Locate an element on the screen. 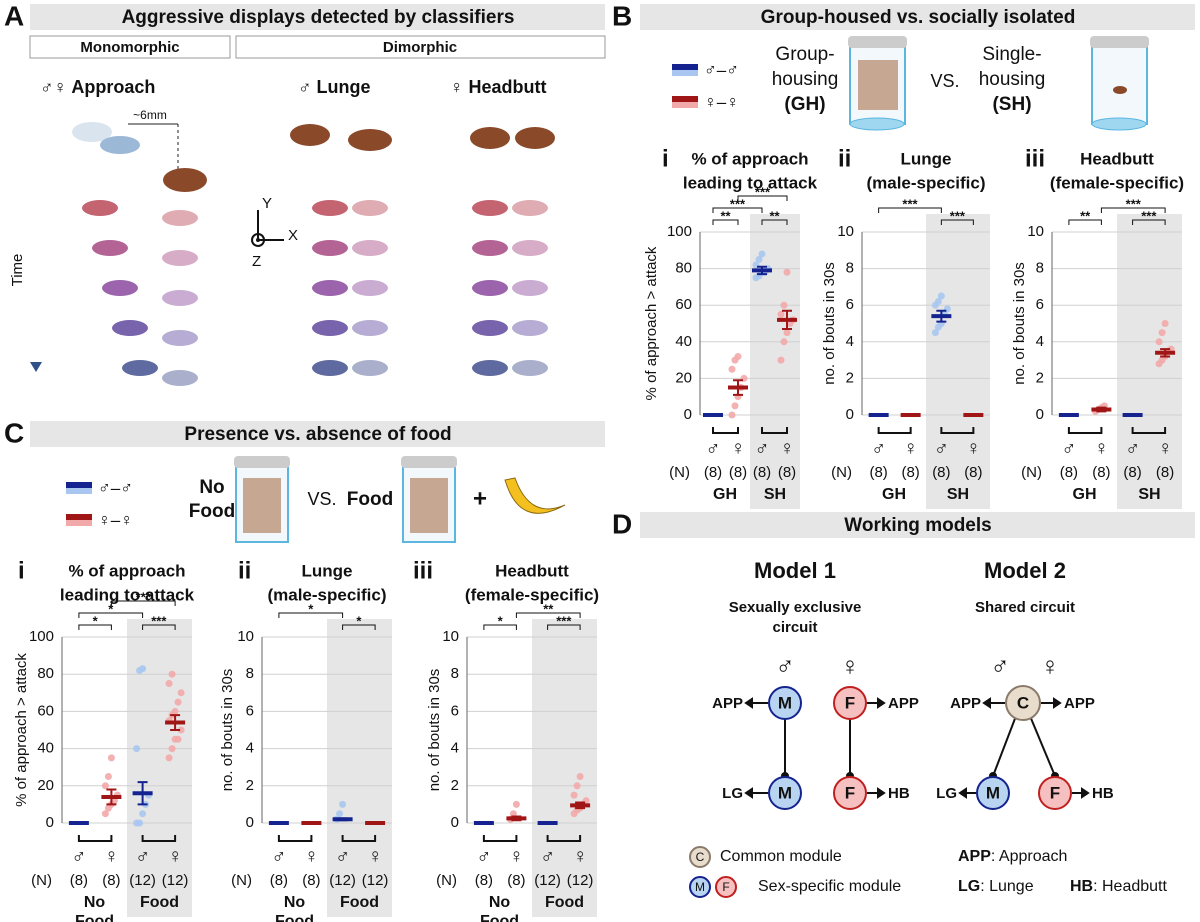  sex-symbol: ♀ is located at coordinates (1050, 666).